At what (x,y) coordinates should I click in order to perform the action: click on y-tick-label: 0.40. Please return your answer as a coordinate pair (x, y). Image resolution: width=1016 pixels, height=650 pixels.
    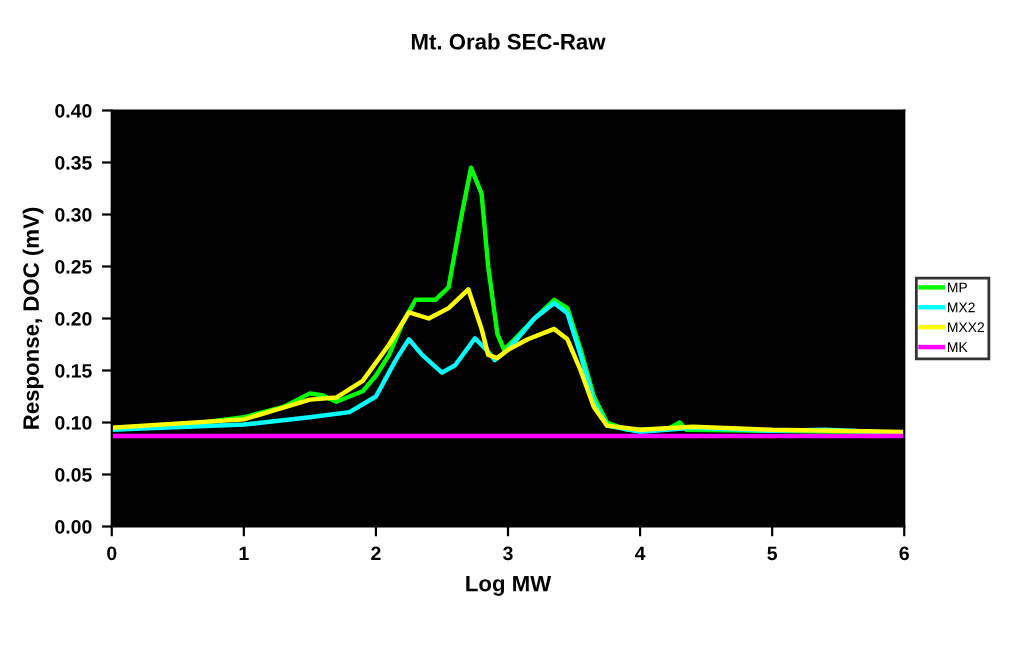
    Looking at the image, I should click on (73, 110).